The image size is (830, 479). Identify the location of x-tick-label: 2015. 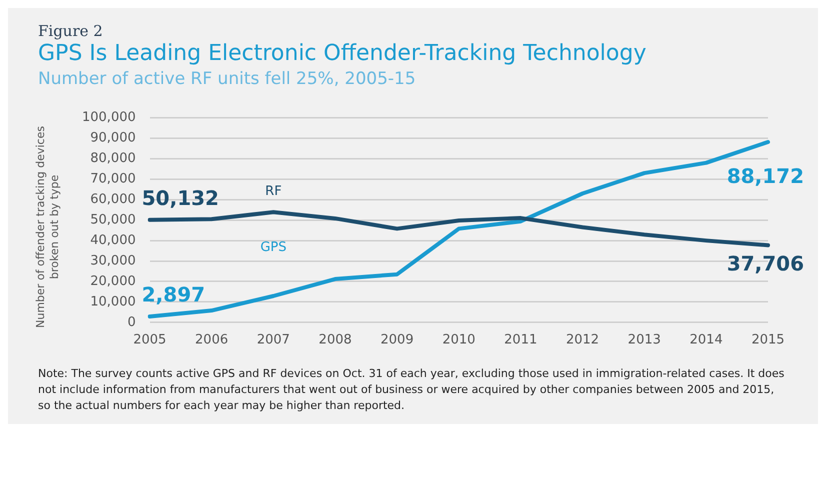
(768, 340).